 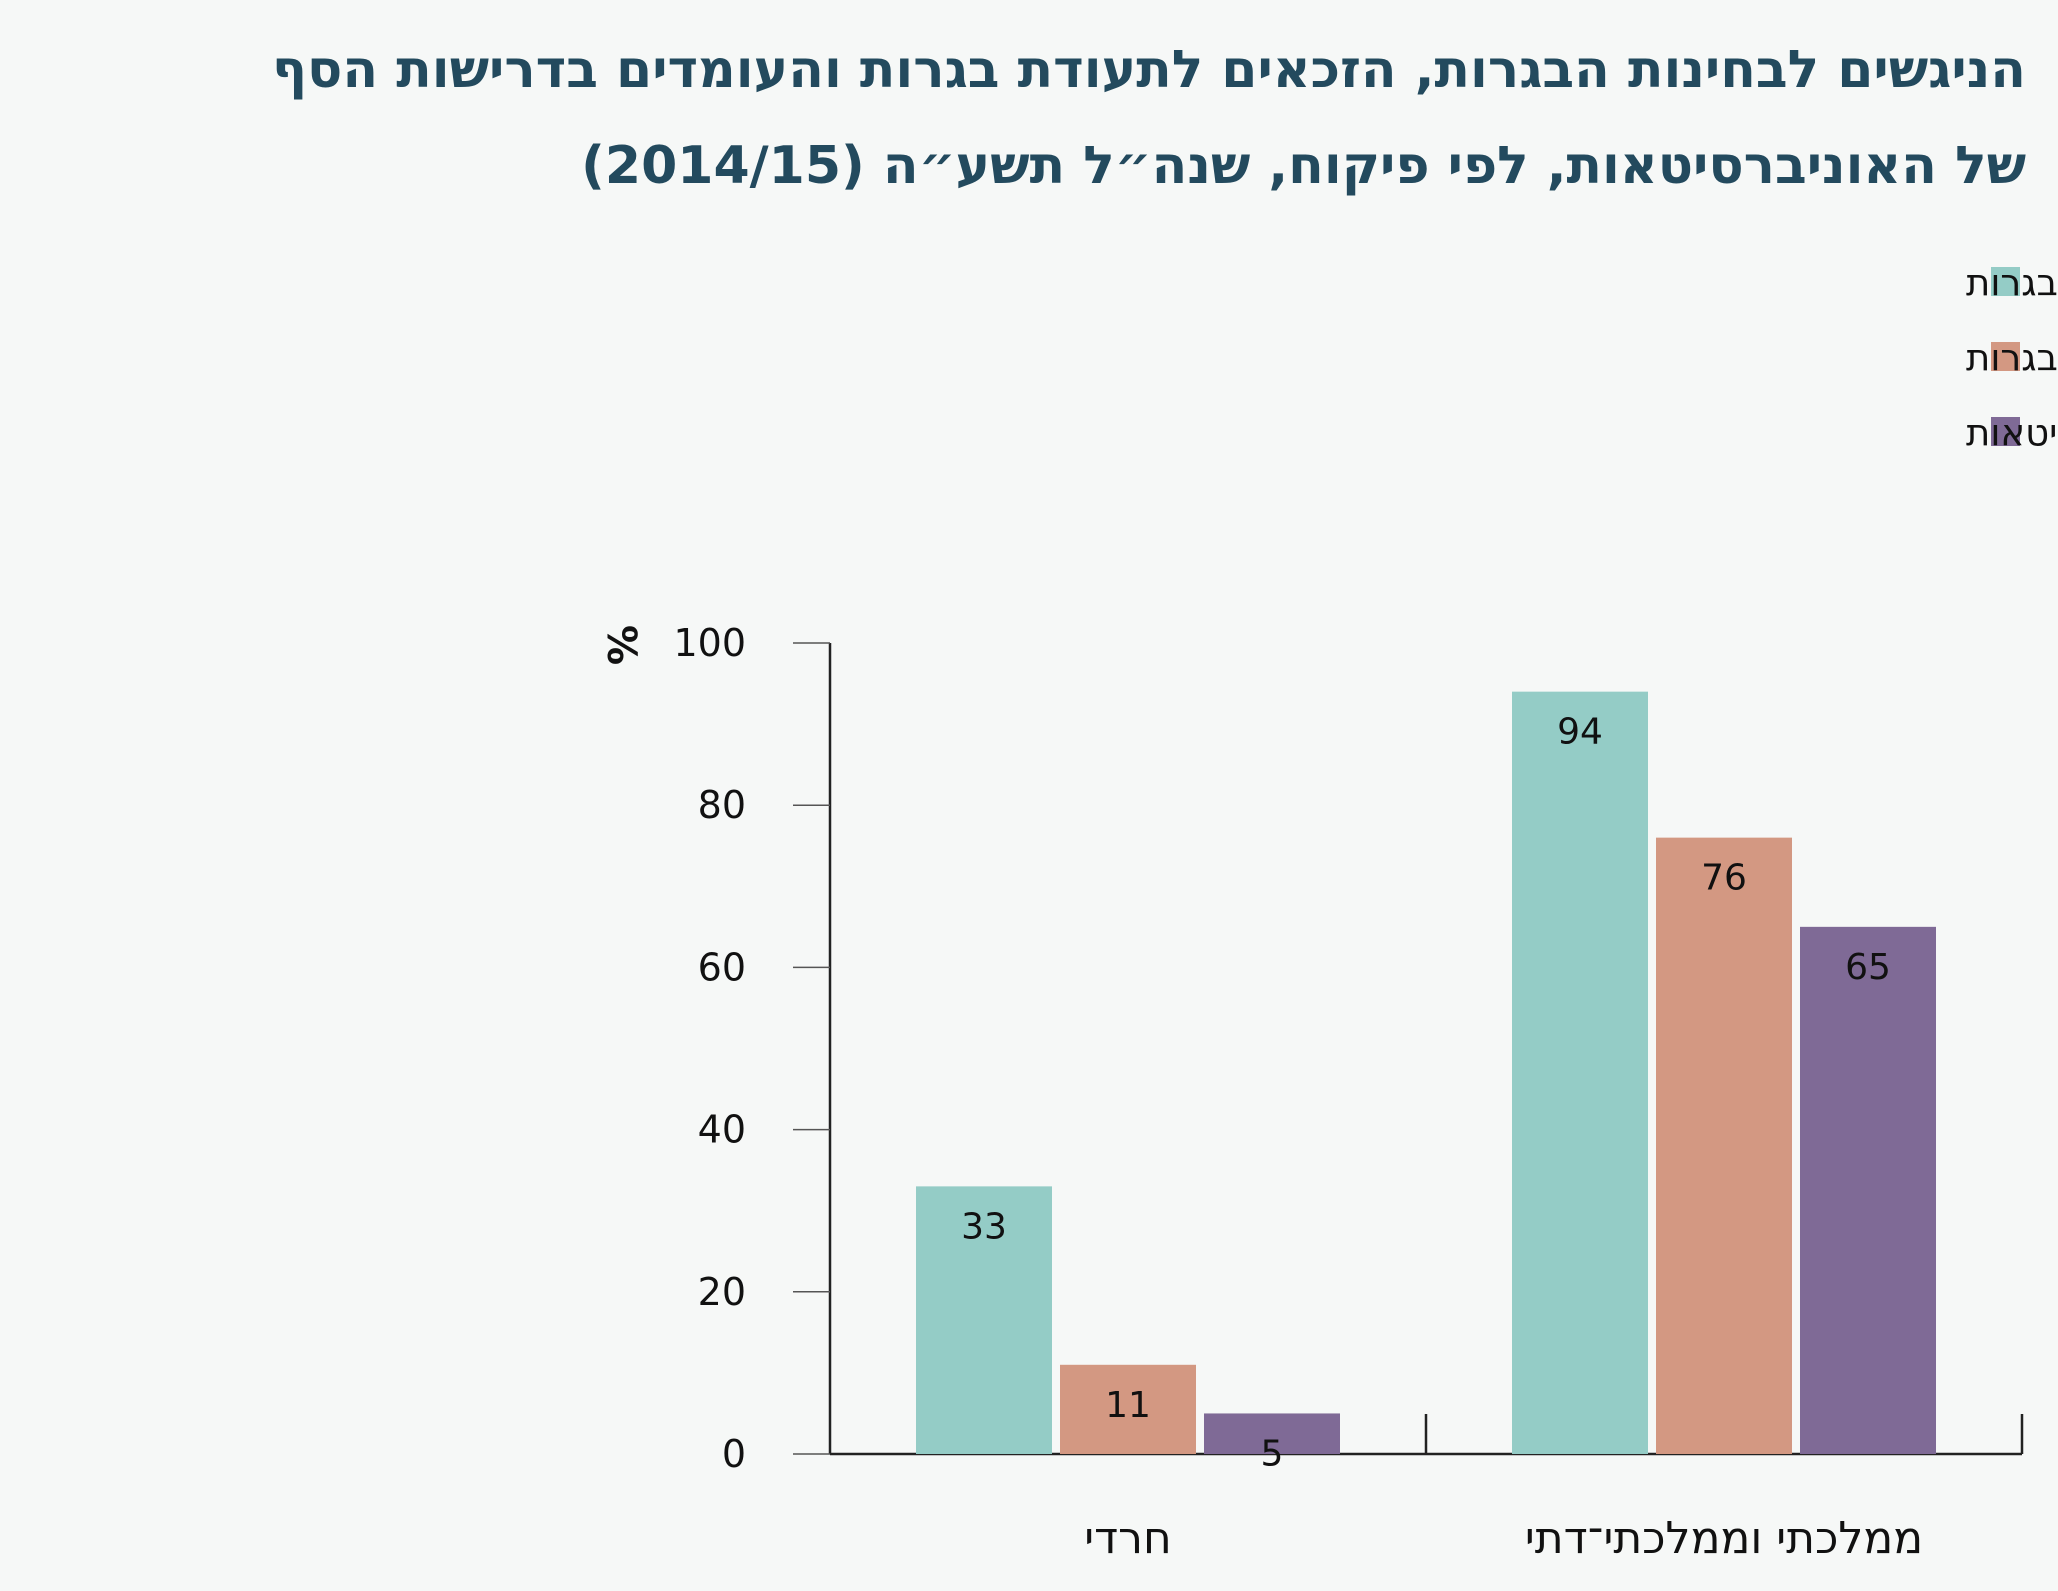 I want to click on bar-value-label-2-1: 94, so click(x=1580, y=732).